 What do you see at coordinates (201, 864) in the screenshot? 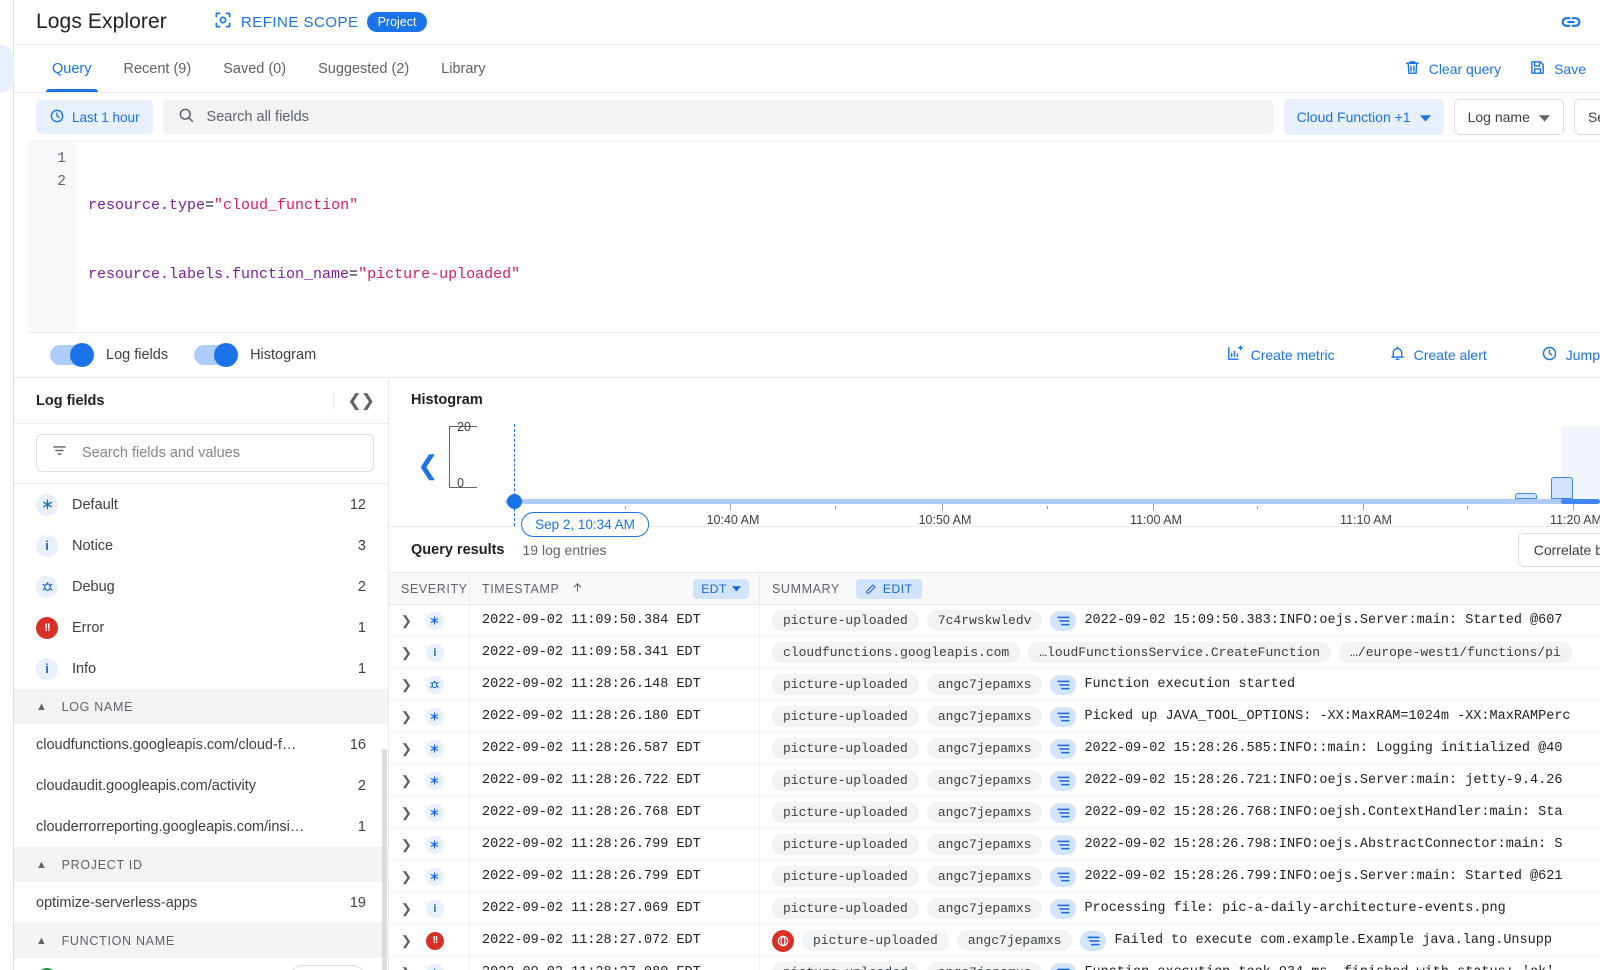
I see `sidebar-section-project-id: ▲ PROJECT ID` at bounding box center [201, 864].